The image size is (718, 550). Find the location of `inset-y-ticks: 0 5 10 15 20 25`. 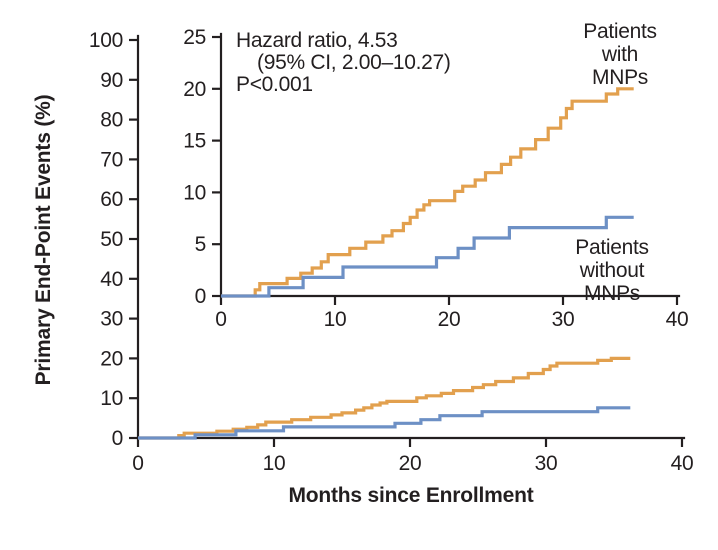

inset-y-ticks: 0 5 10 15 20 25 is located at coordinates (202, 167).